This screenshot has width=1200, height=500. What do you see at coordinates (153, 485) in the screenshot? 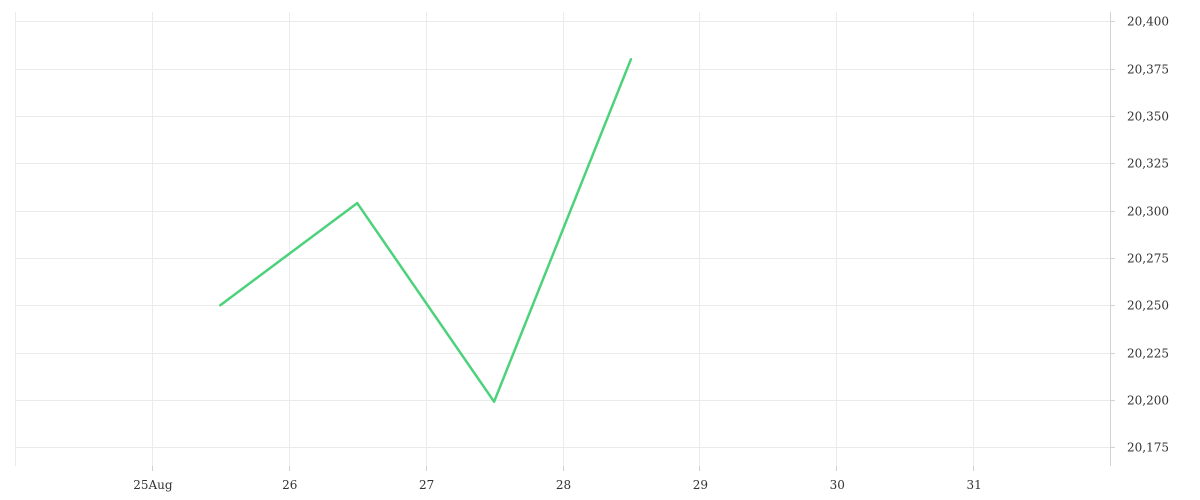
I see `x-tick-label: 25Aug` at bounding box center [153, 485].